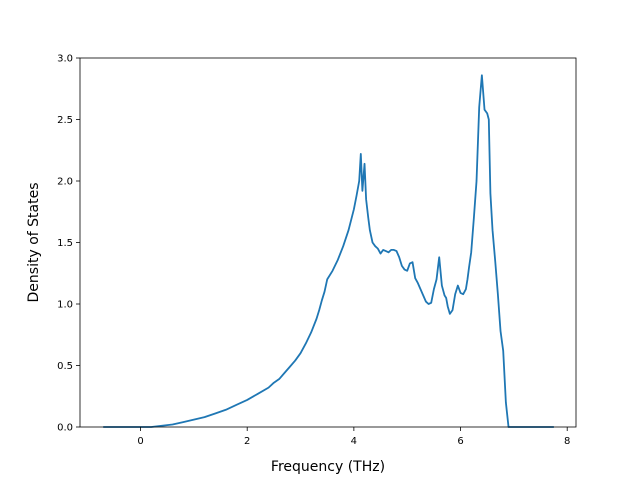 The height and width of the screenshot is (480, 640). What do you see at coordinates (354, 441) in the screenshot?
I see `x-tick-label: 4` at bounding box center [354, 441].